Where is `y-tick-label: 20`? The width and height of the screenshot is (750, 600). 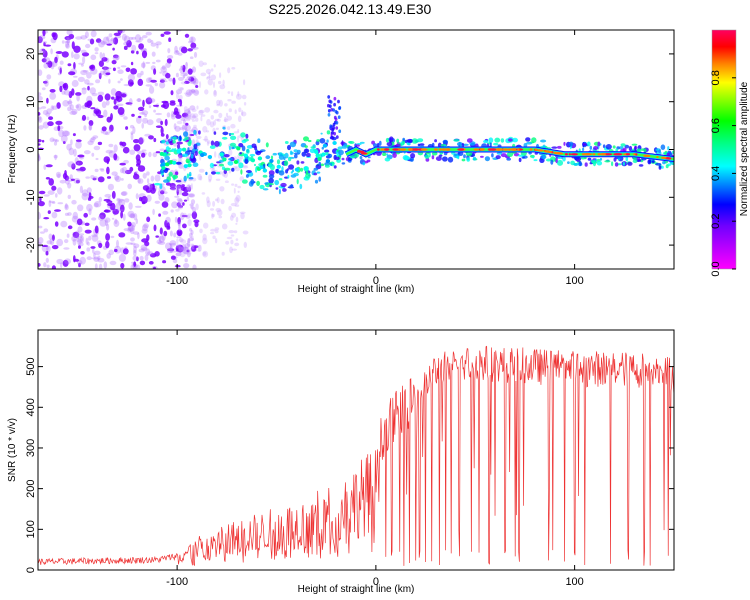
y-tick-label: 20 is located at coordinates (31, 54).